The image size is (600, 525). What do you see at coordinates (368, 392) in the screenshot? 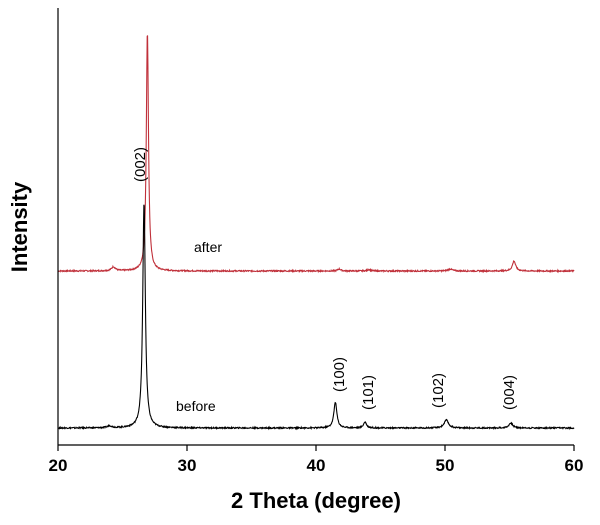
I see `peak-label-101: (101)` at bounding box center [368, 392].